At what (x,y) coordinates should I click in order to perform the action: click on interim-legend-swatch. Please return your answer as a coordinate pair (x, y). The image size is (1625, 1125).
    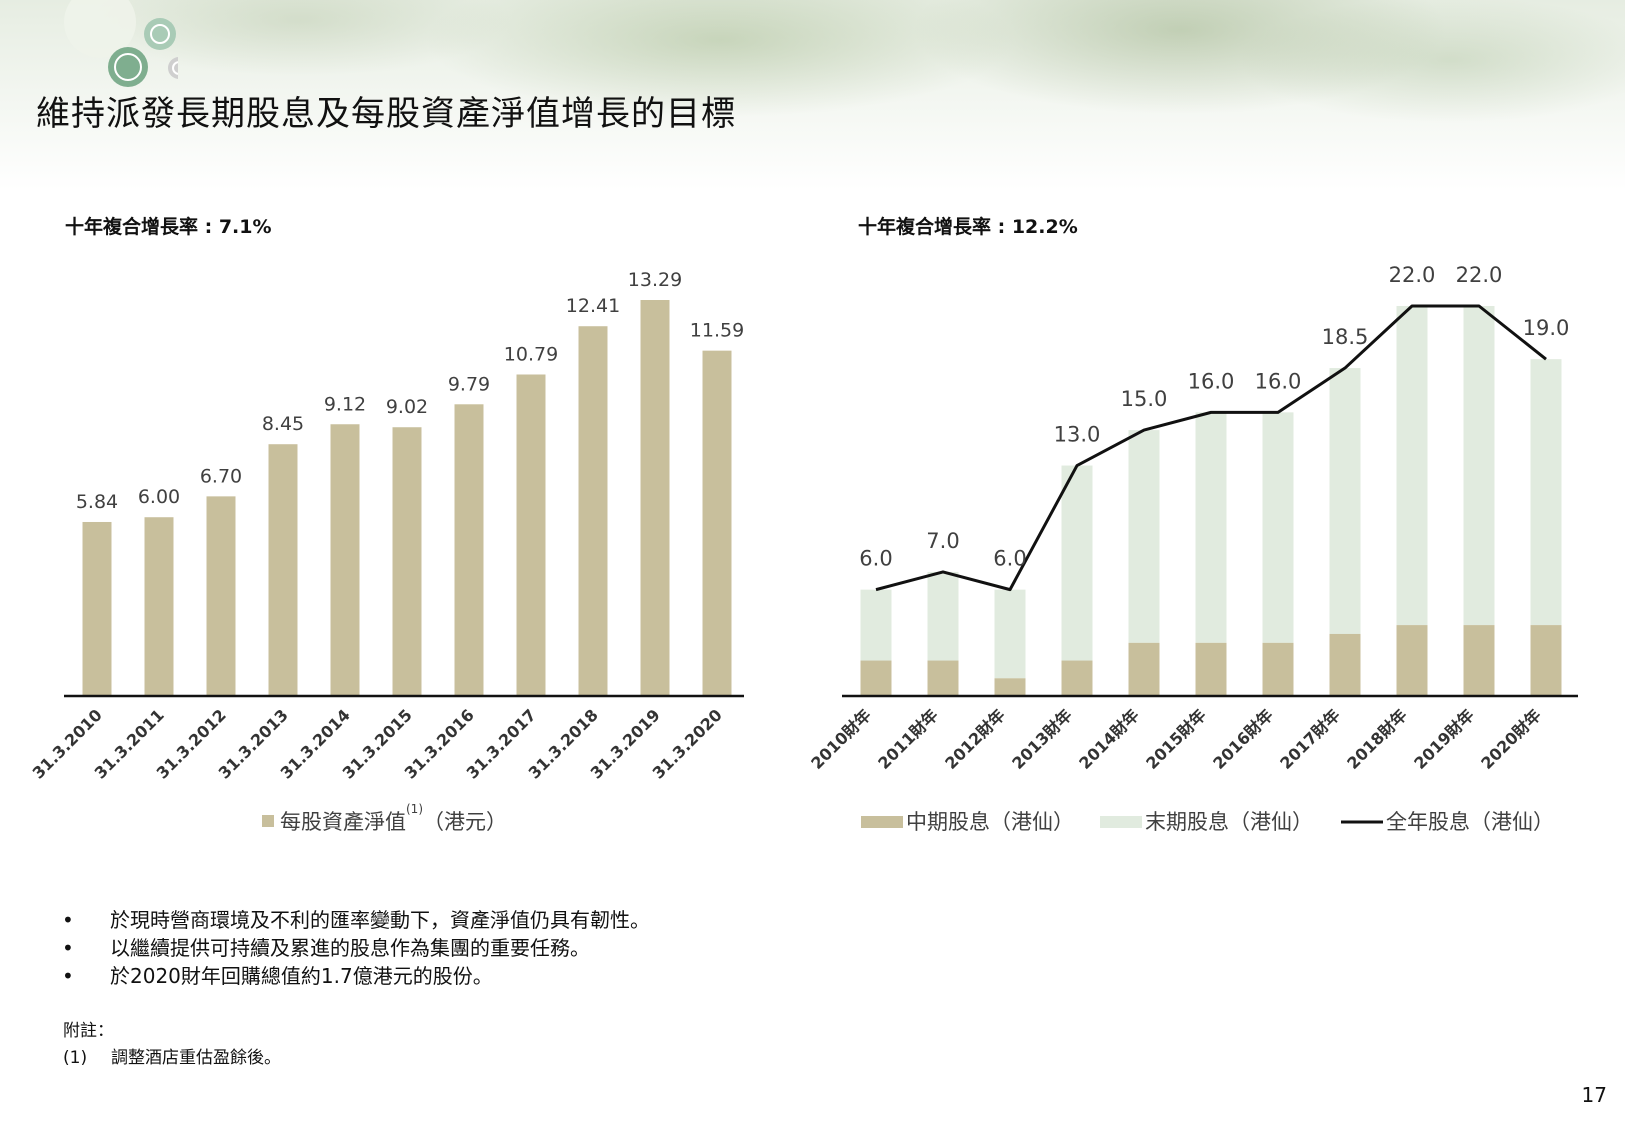
    Looking at the image, I should click on (882, 822).